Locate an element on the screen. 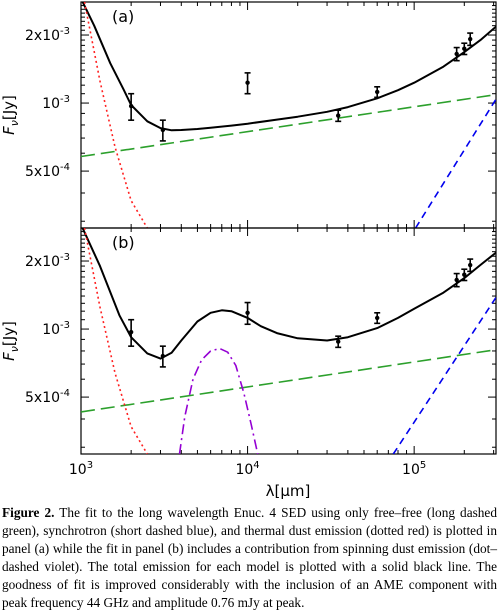  panel-a-y-tick-label: 2x10⁻³ is located at coordinates (47, 35).